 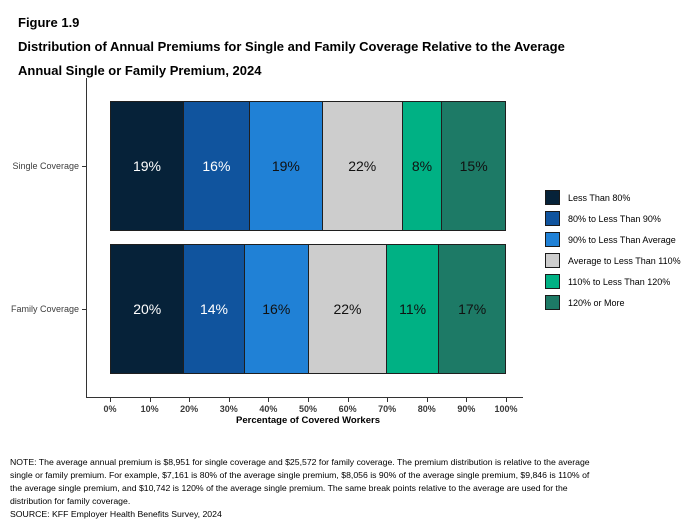 I want to click on bar-segment-value: 11%, so click(x=413, y=309).